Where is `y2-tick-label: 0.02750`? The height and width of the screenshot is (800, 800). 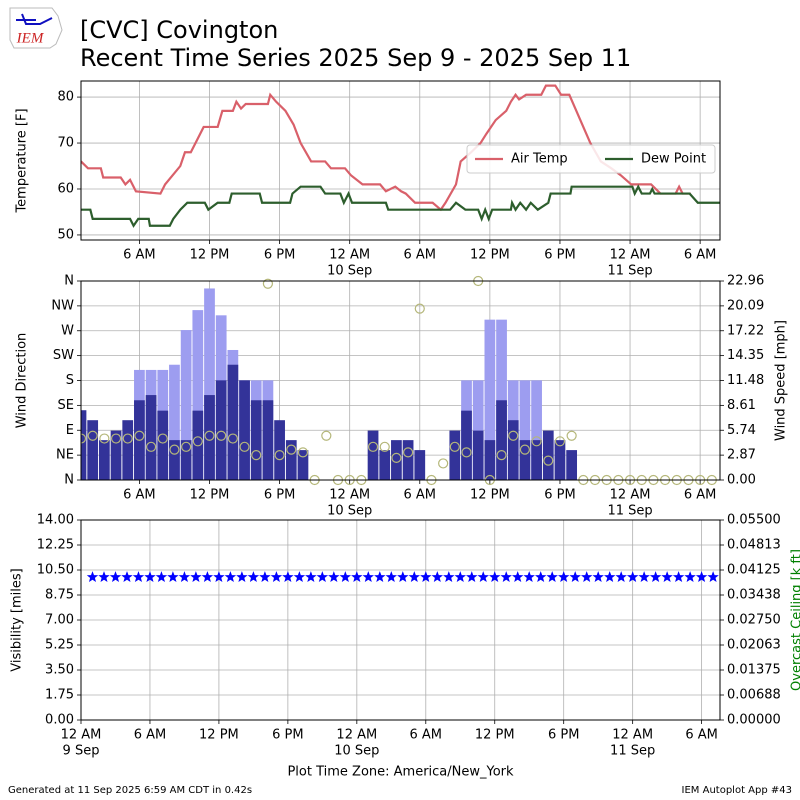
y2-tick-label: 0.02750 is located at coordinates (754, 620).